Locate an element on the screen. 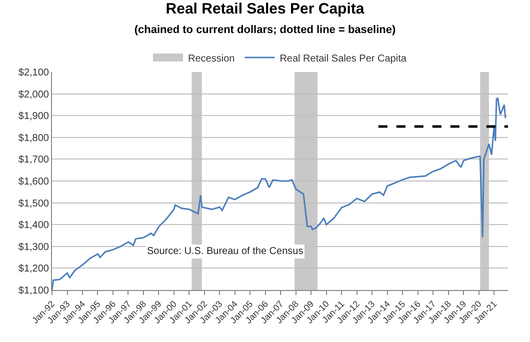 The image size is (530, 342). y-tick-label: $1,700 is located at coordinates (34, 160).